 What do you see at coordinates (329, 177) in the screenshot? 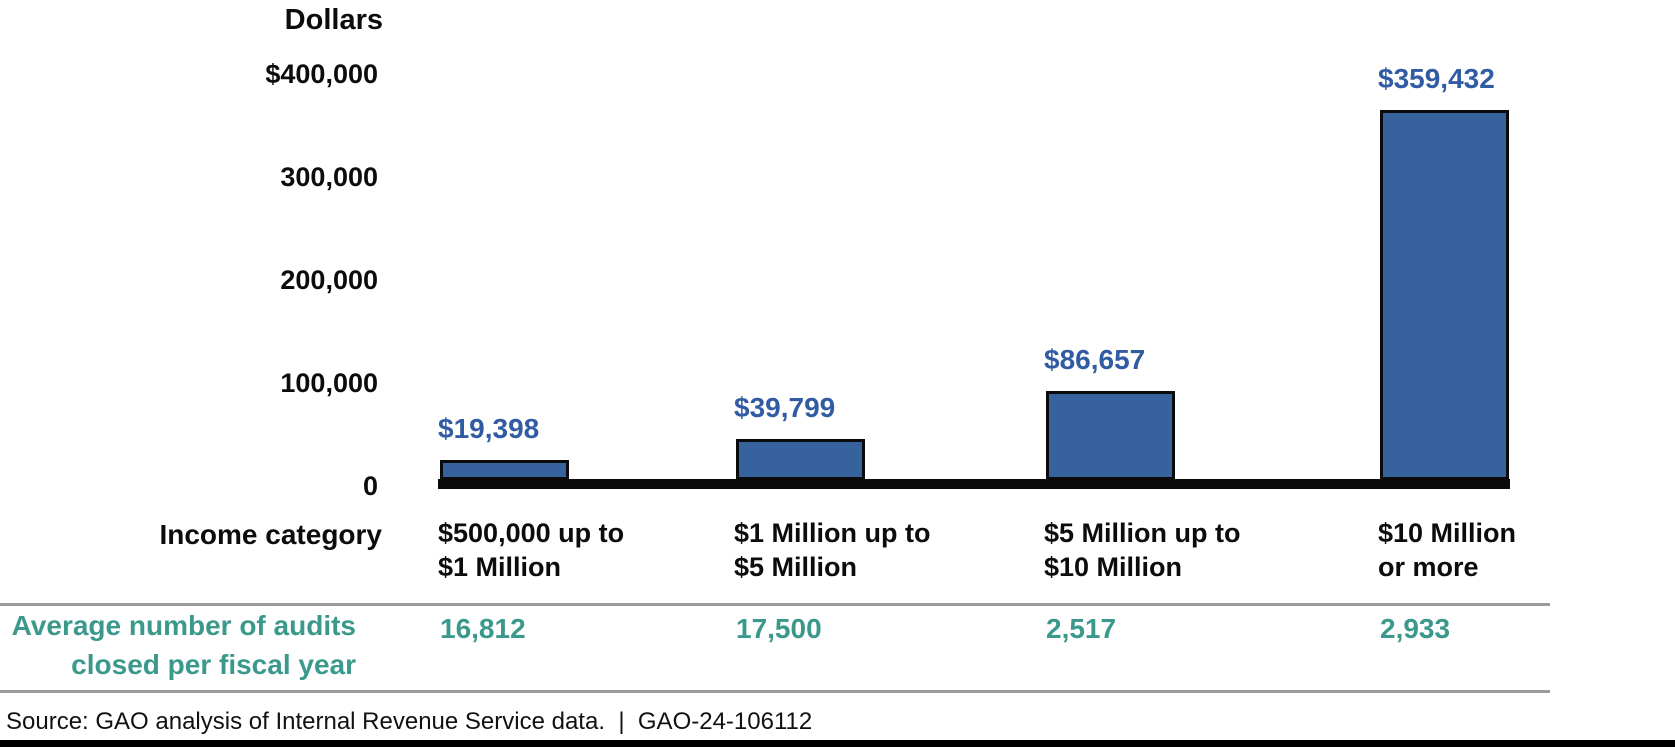
I see `y-tick-label: 300,000` at bounding box center [329, 177].